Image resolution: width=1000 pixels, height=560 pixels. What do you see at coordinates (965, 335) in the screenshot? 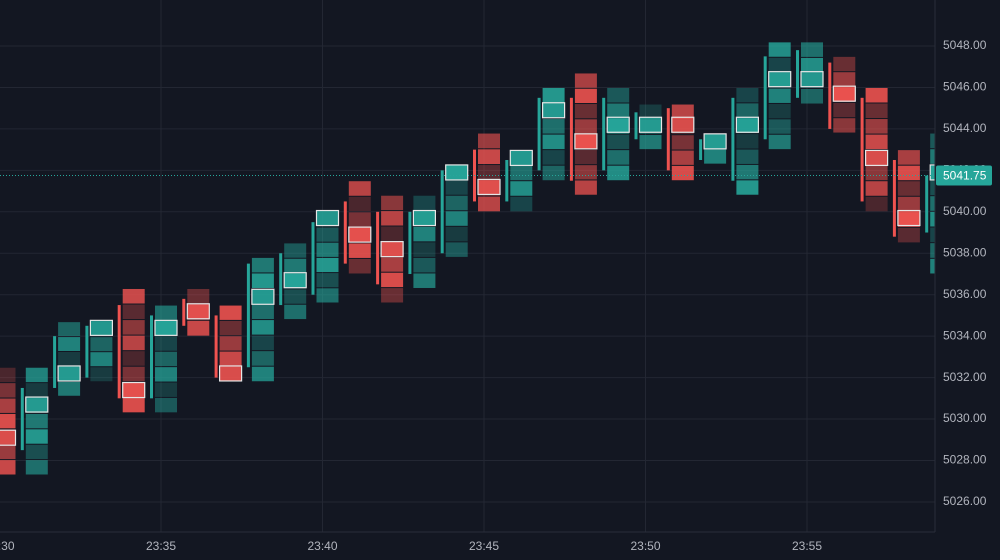
I see `y-tick-label: 5034.00` at bounding box center [965, 335].